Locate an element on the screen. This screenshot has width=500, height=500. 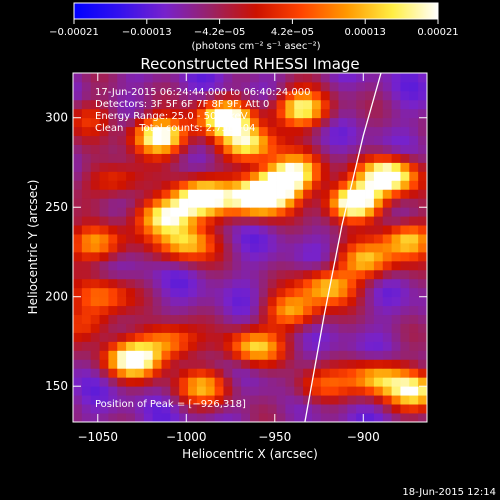
colorbar-ticks is located at coordinates (256, 21).